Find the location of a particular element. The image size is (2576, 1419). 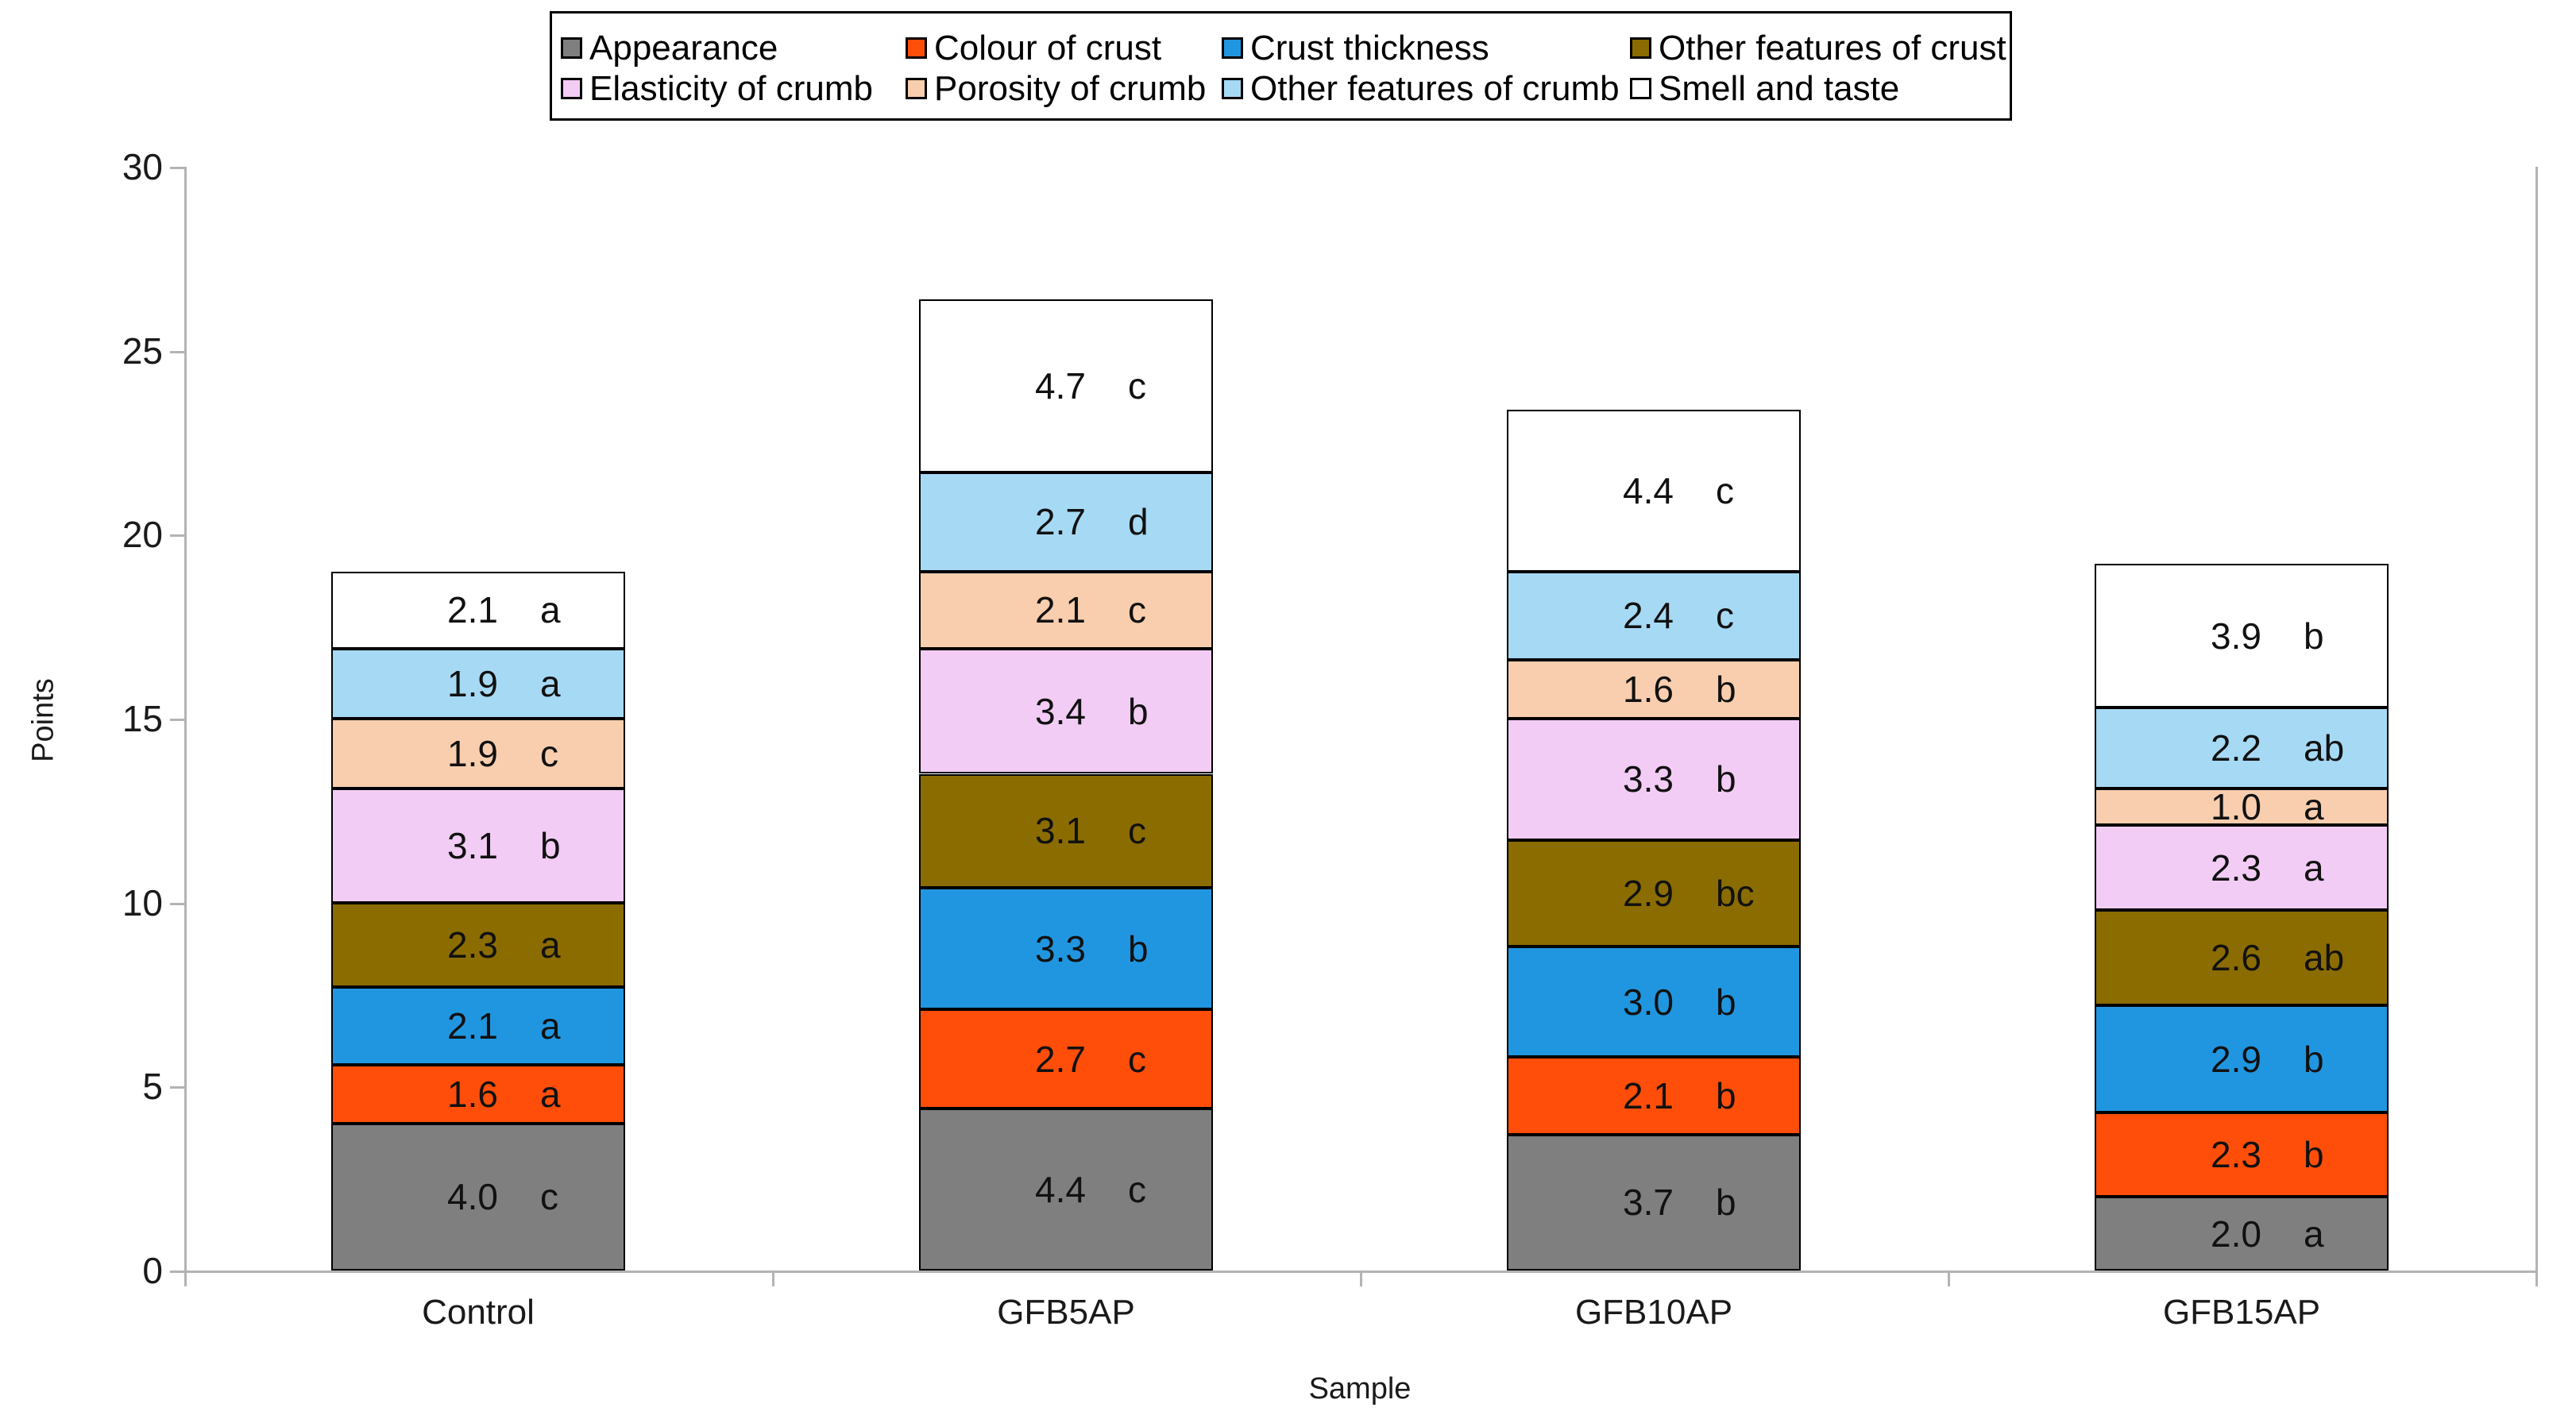

bar: 3.7 b 2.1 b 3.0 b 2.9 bc 3.3 b 1.6 b 2.4 c 4.4 c is located at coordinates (1654, 840).